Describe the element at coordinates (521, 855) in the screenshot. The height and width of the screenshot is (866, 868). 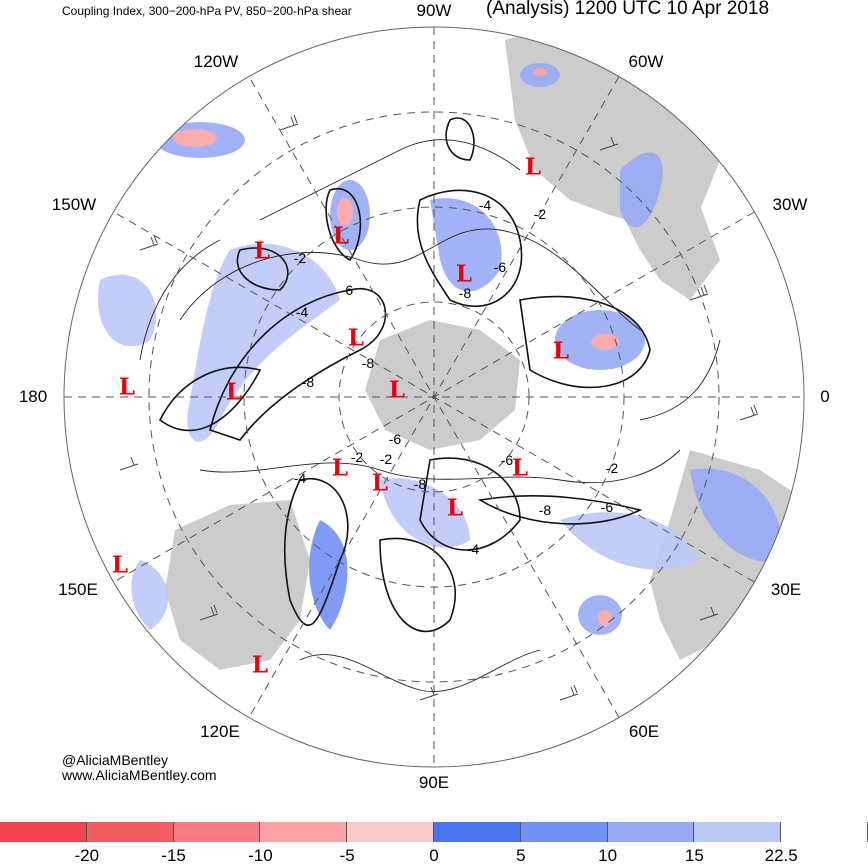
I see `colorbar-tick-label: 5` at that location.